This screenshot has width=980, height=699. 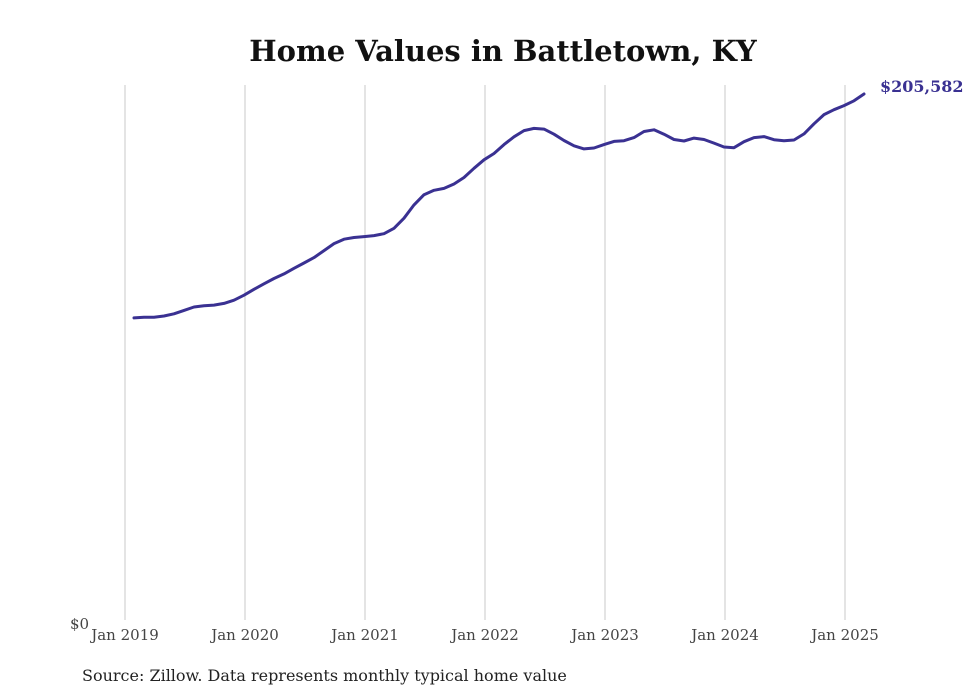 What do you see at coordinates (124, 635) in the screenshot?
I see `x-tick-label: Jan 2019` at bounding box center [124, 635].